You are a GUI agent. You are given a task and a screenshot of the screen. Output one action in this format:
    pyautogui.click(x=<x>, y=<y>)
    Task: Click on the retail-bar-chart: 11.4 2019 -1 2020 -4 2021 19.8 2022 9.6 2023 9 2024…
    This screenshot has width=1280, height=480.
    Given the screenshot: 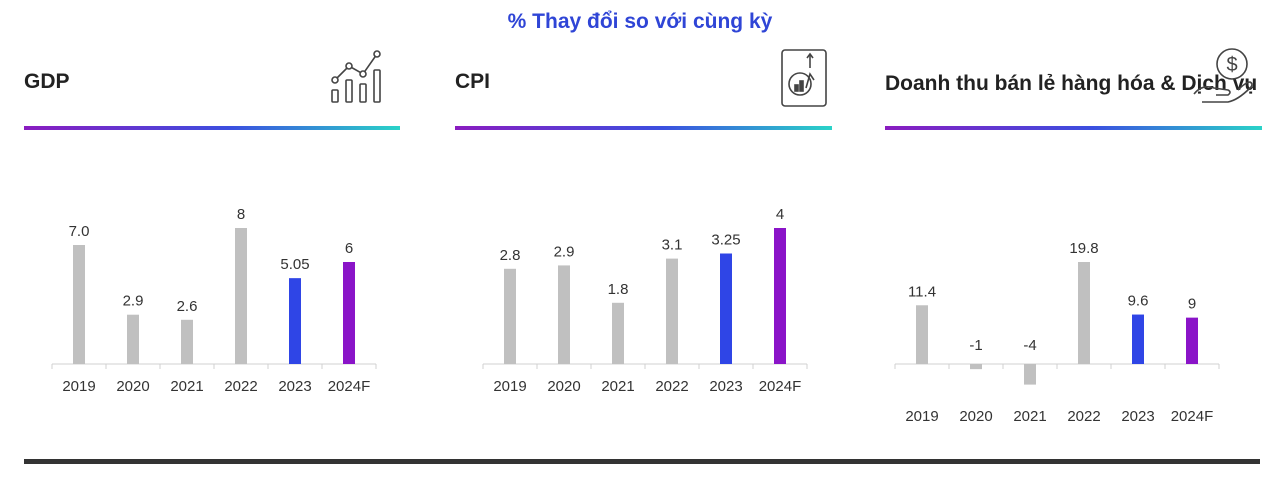 What is the action you would take?
    pyautogui.click(x=1057, y=332)
    